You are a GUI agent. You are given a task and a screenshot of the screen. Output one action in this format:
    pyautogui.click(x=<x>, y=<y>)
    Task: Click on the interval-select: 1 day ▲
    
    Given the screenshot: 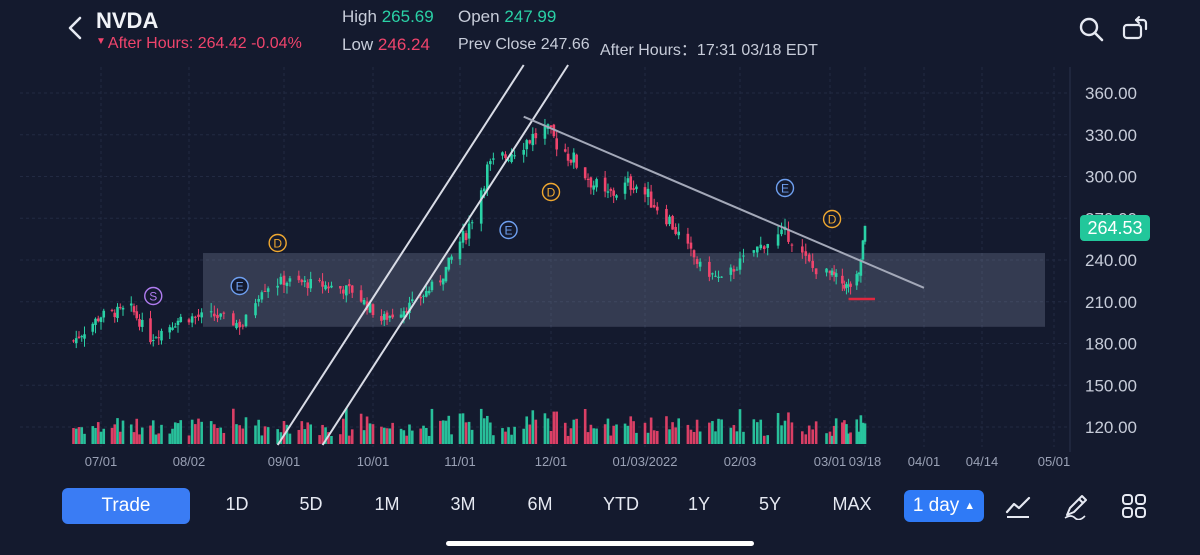 What is the action you would take?
    pyautogui.click(x=944, y=506)
    